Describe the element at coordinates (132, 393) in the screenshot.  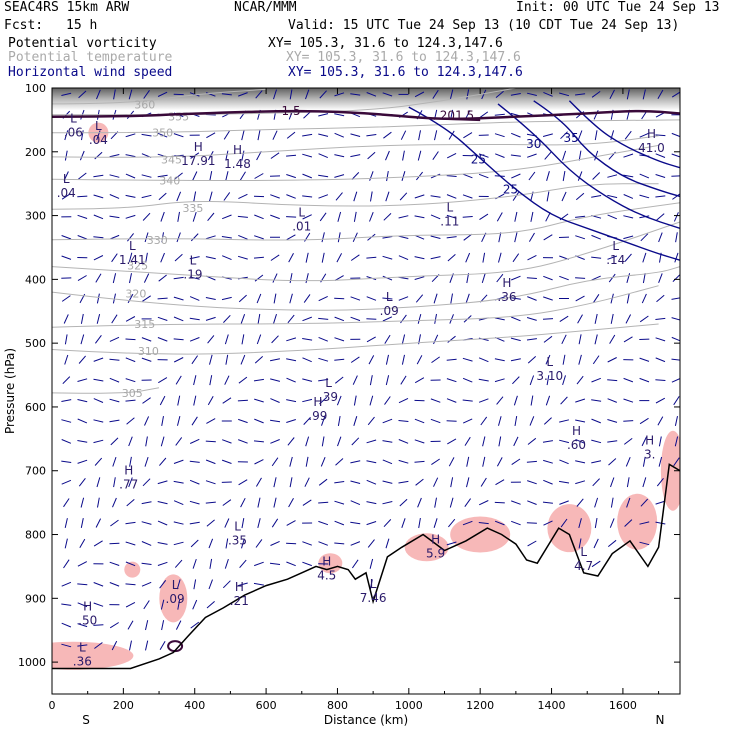
I see `theta-label: 305` at that location.